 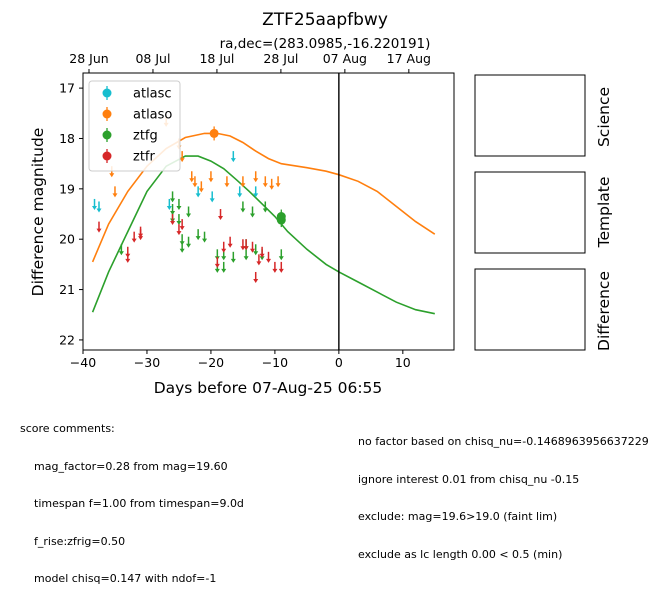 I want to click on difference-panel, so click(x=530, y=309).